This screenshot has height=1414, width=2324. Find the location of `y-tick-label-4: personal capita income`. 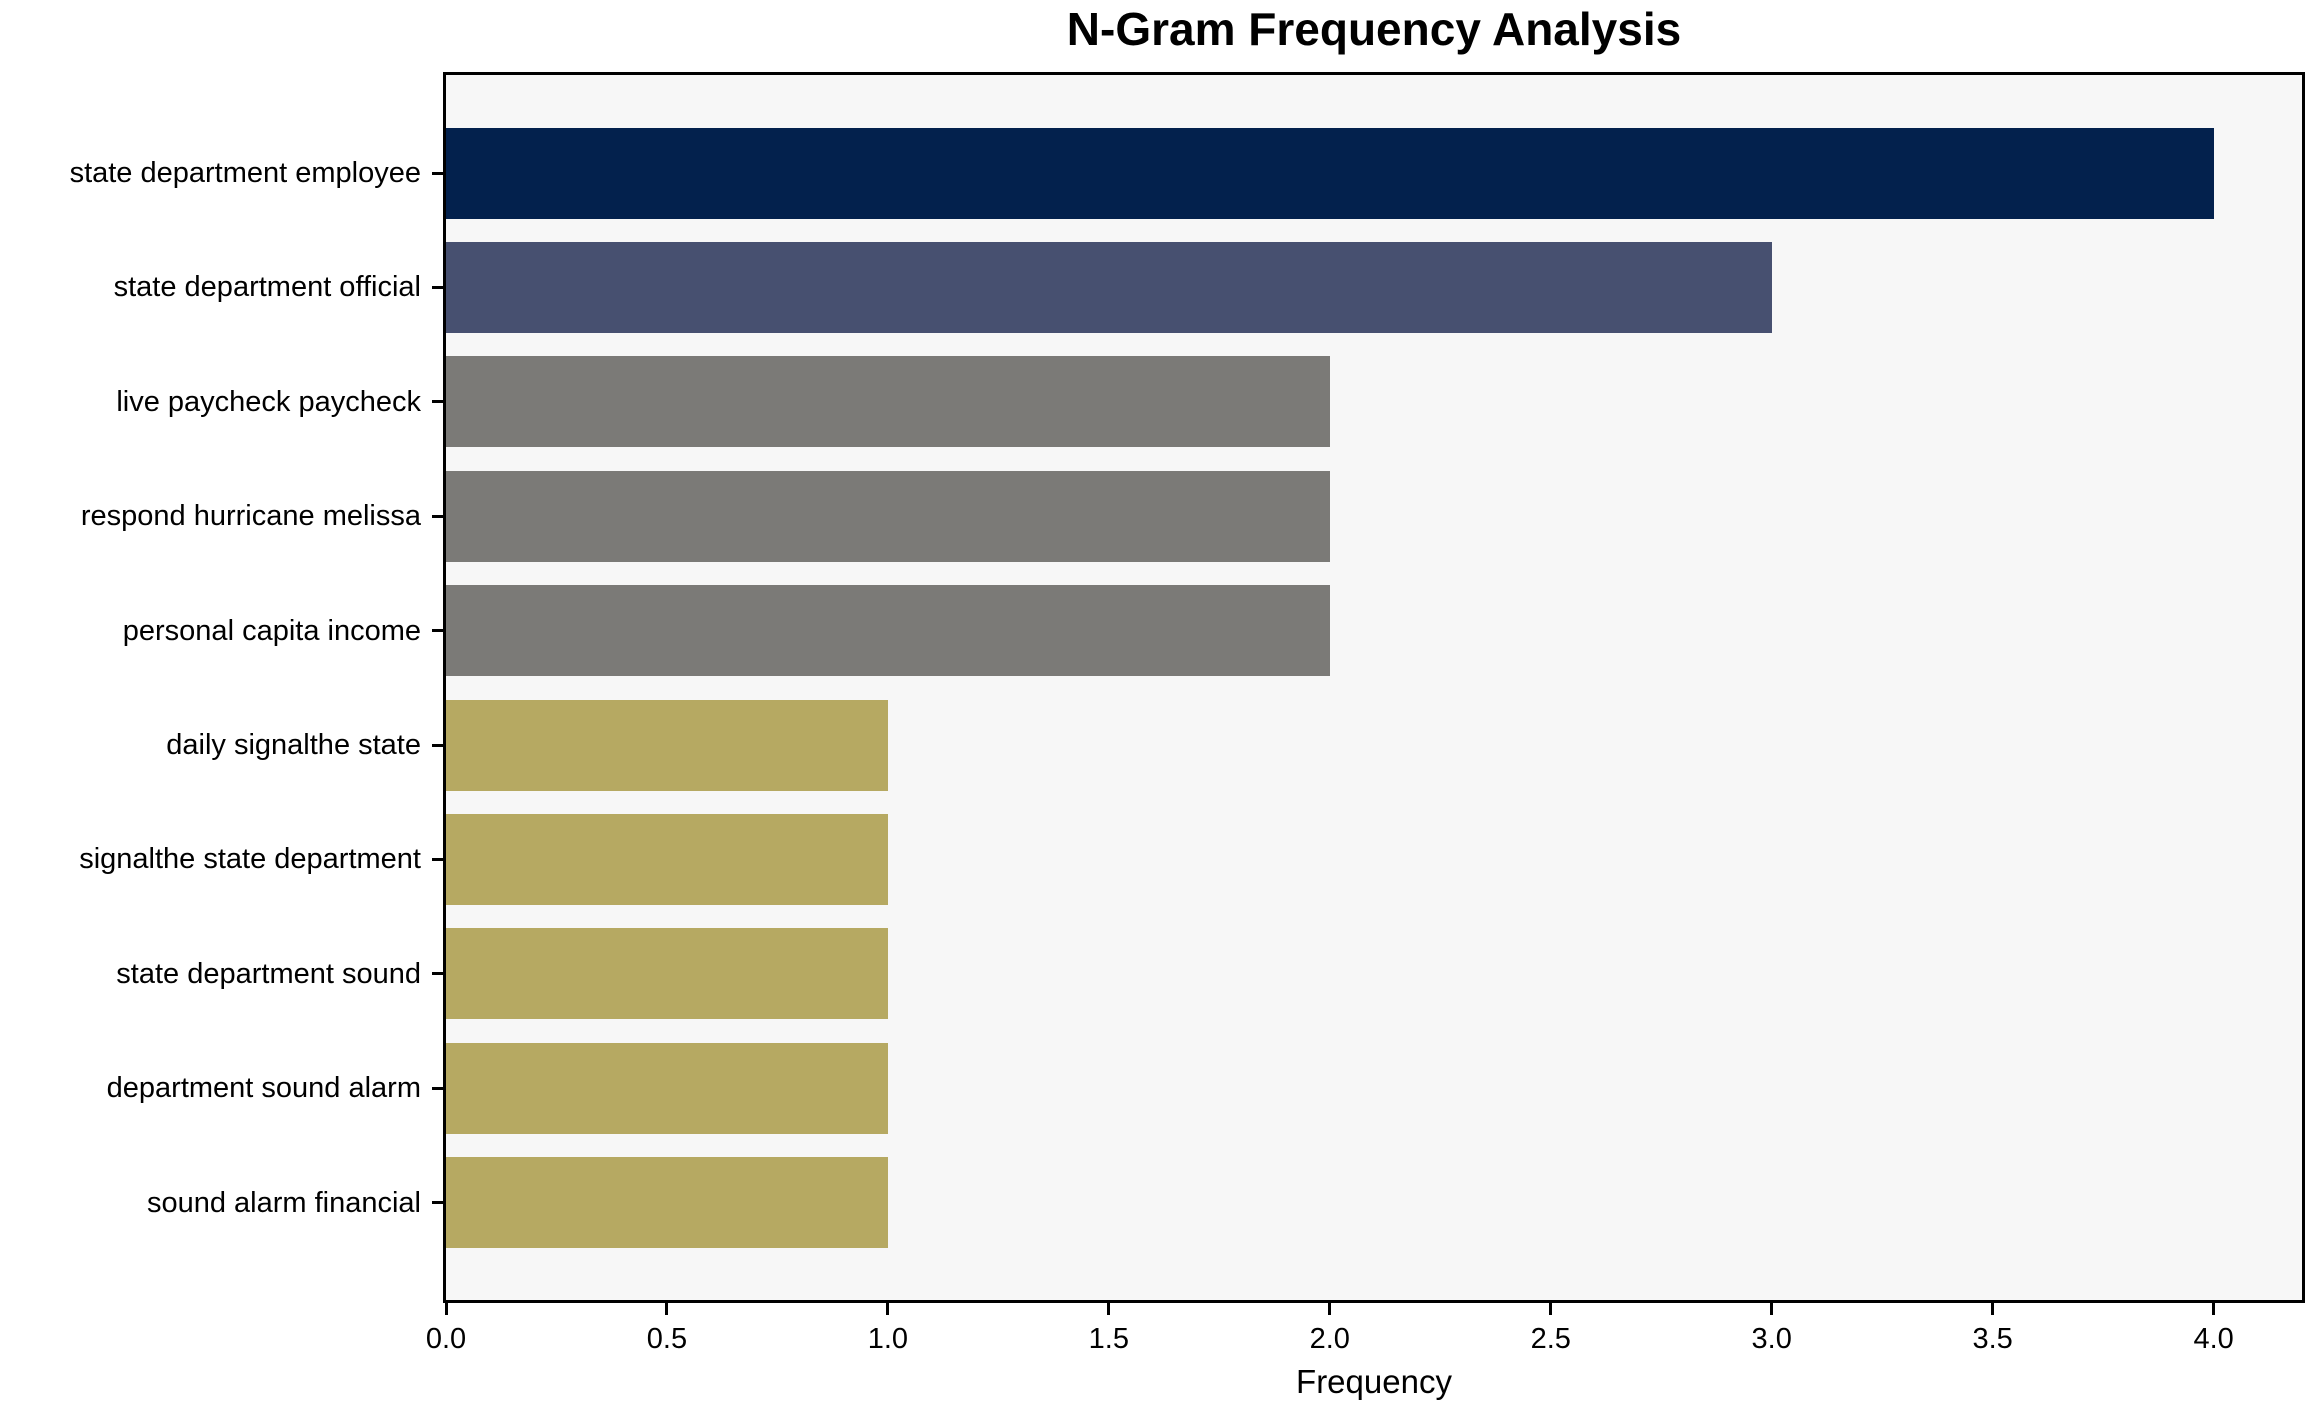

y-tick-label-4: personal capita income is located at coordinates (271, 630).